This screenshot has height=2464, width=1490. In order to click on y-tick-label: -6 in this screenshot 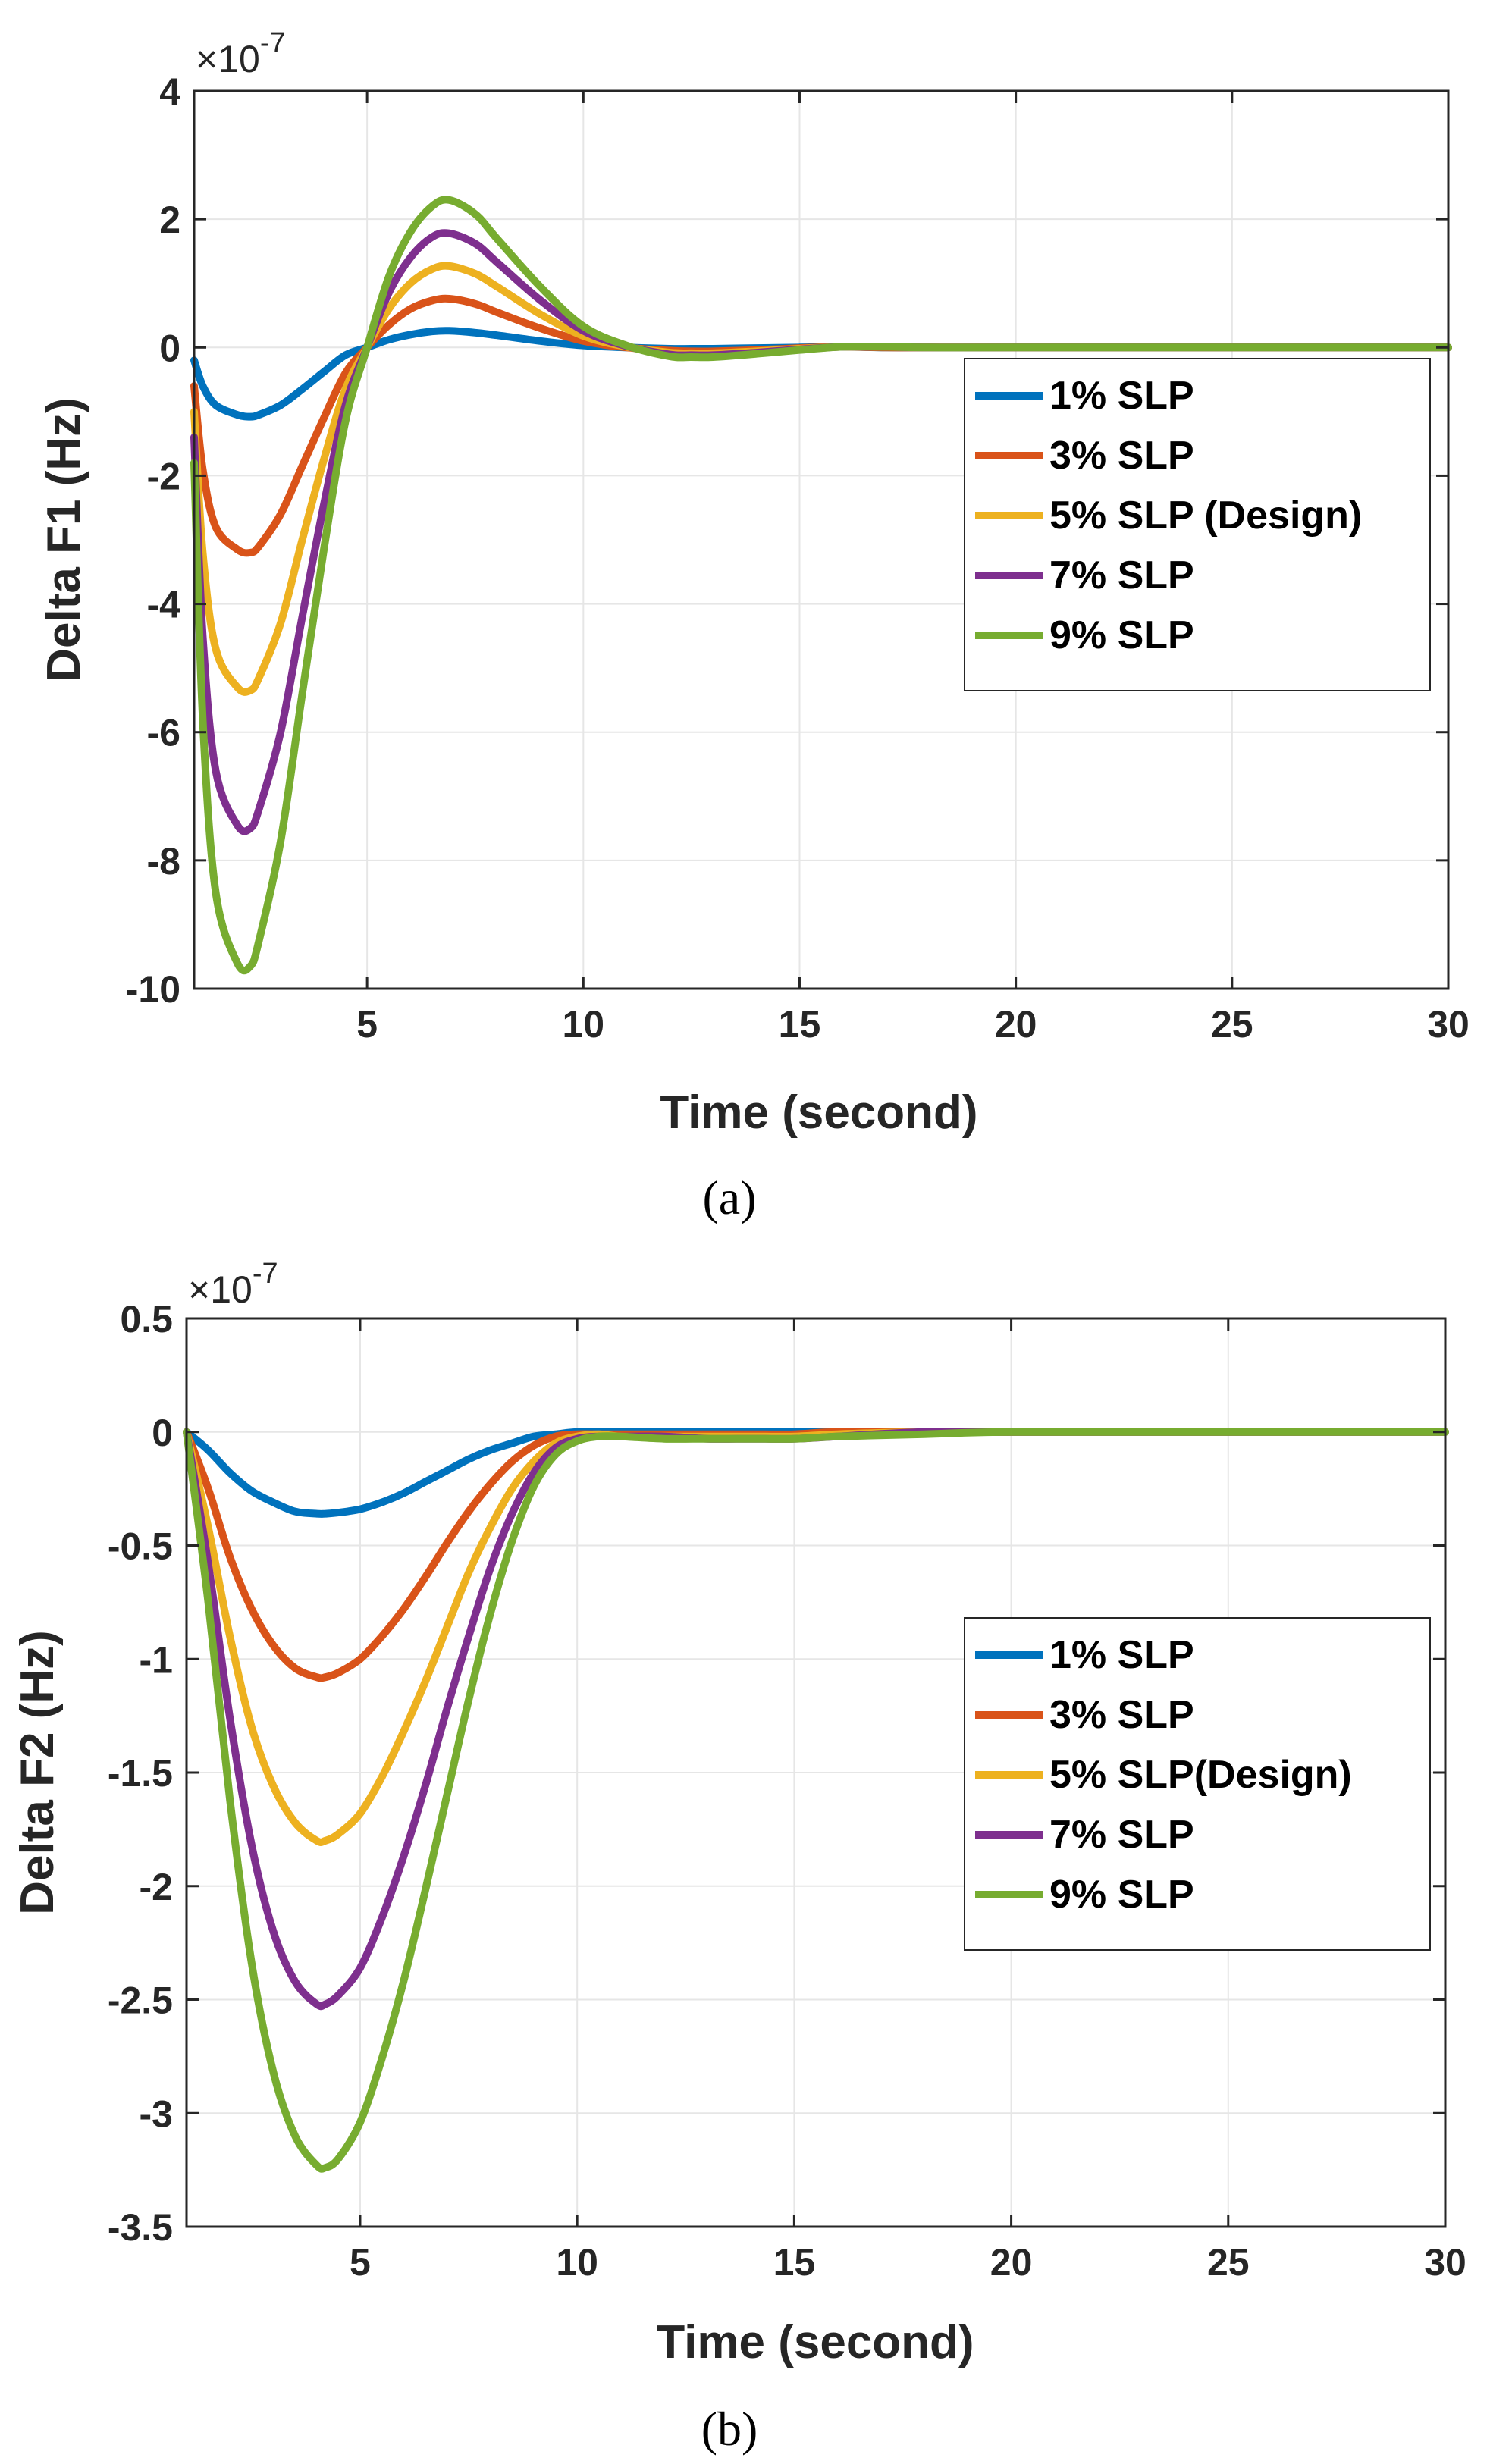, I will do `click(163, 733)`.